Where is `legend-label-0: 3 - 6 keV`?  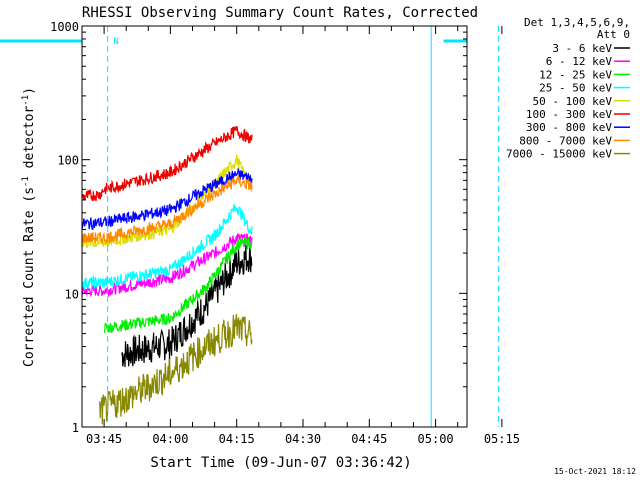
legend-label-0: 3 - 6 keV is located at coordinates (582, 48).